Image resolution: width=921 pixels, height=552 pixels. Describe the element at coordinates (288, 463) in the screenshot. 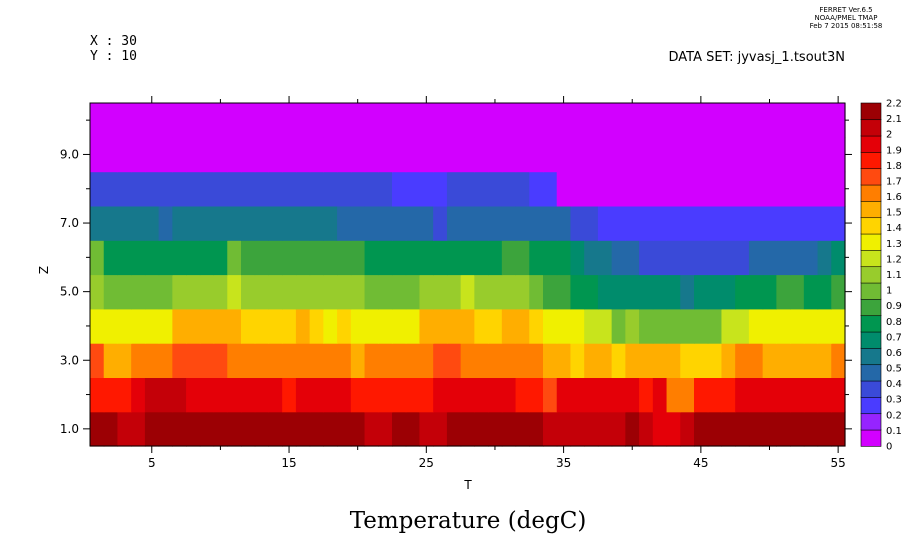

I see `x-tick-label: 15` at that location.